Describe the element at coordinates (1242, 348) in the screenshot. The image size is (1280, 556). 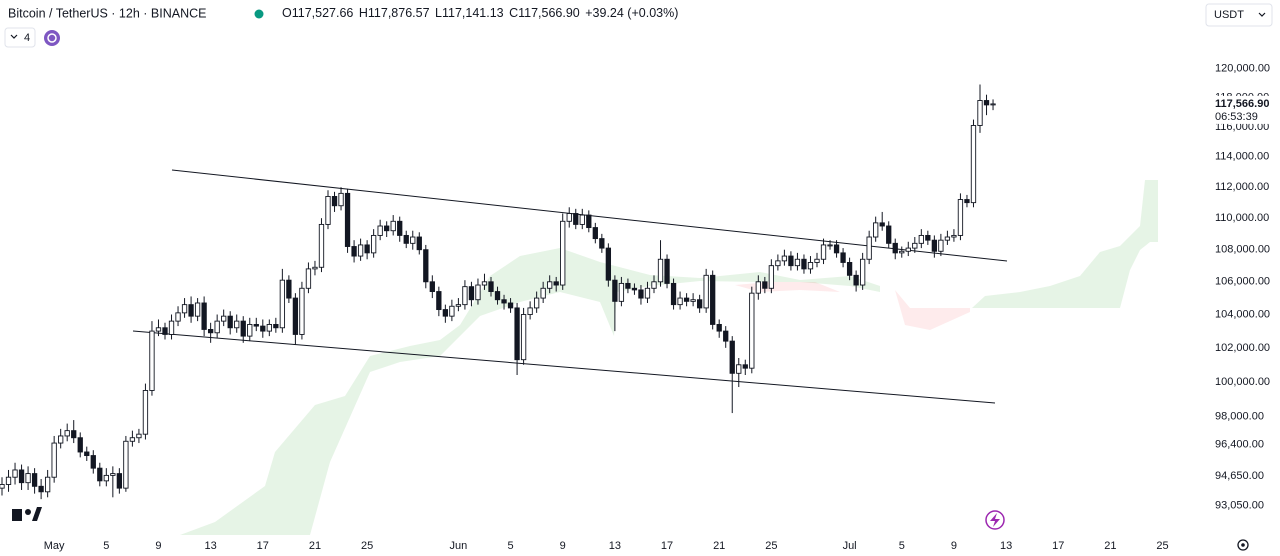
I see `y-tick-label: 102,000.00` at that location.